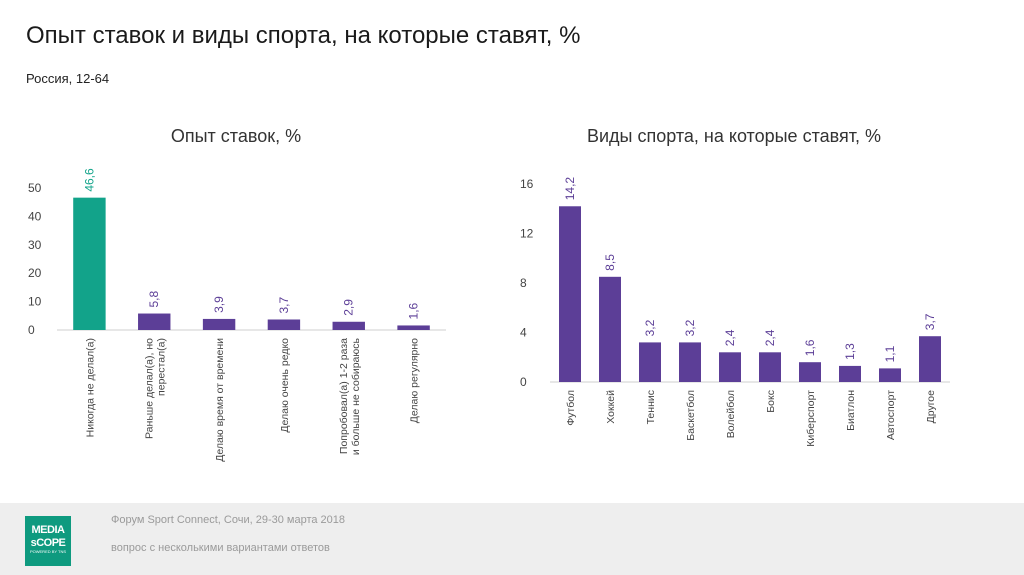  I want to click on category-label: Волейбол, so click(731, 414).